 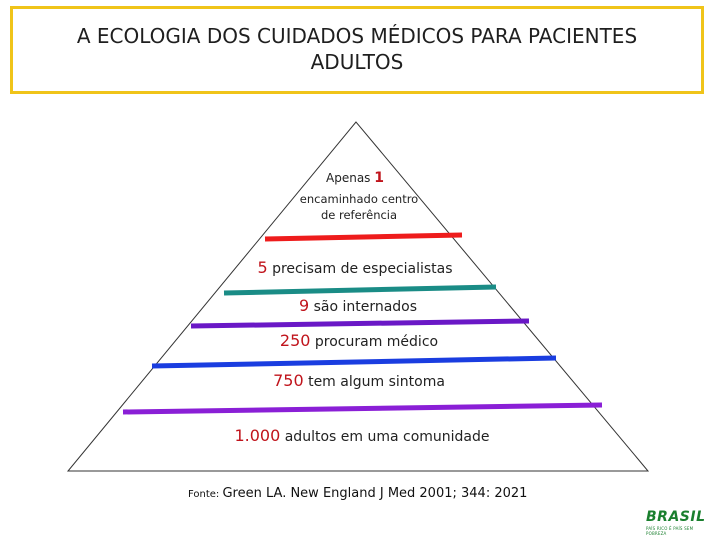 I want to click on level-text: tem algum sintoma, so click(x=374, y=382).